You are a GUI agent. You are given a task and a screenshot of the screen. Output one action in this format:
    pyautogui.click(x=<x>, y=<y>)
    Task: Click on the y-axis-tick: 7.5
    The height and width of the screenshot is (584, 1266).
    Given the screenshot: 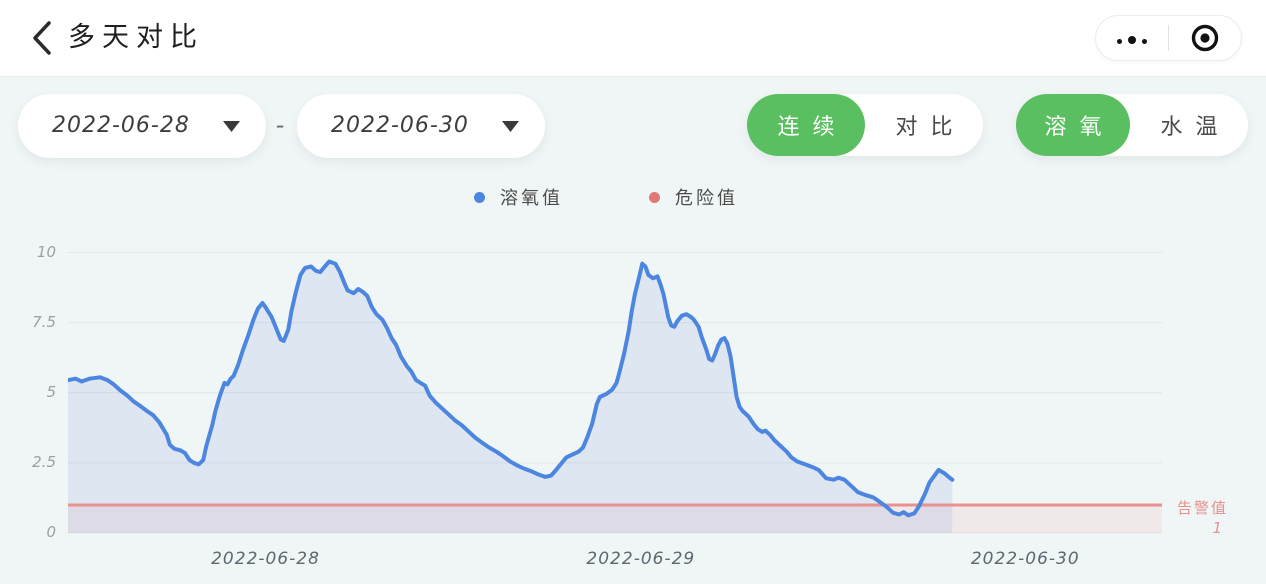 What is the action you would take?
    pyautogui.click(x=44, y=321)
    